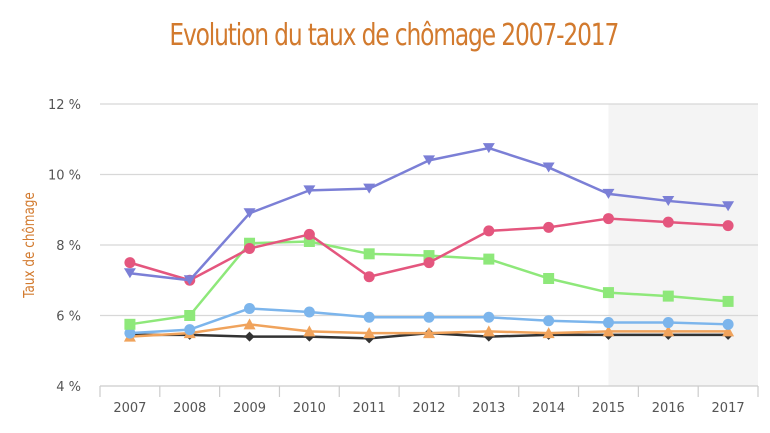 The image size is (770, 433). Describe the element at coordinates (68, 246) in the screenshot. I see `y-tick-label: 8 %` at that location.